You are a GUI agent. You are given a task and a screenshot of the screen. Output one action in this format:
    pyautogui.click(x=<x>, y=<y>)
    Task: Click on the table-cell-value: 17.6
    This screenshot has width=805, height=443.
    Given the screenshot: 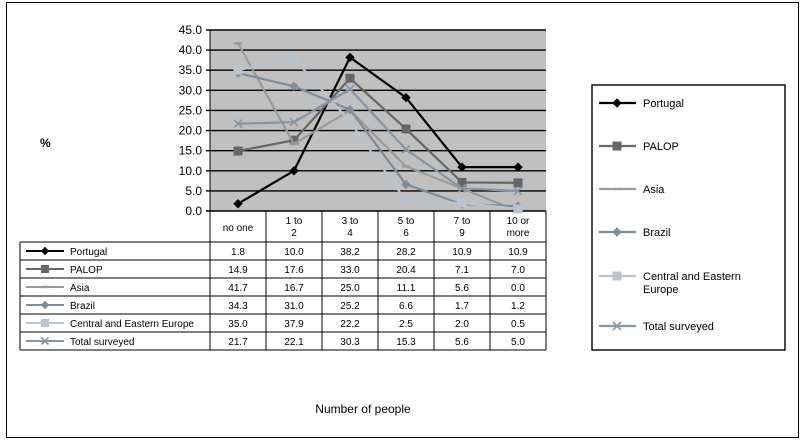 What is the action you would take?
    pyautogui.click(x=294, y=270)
    